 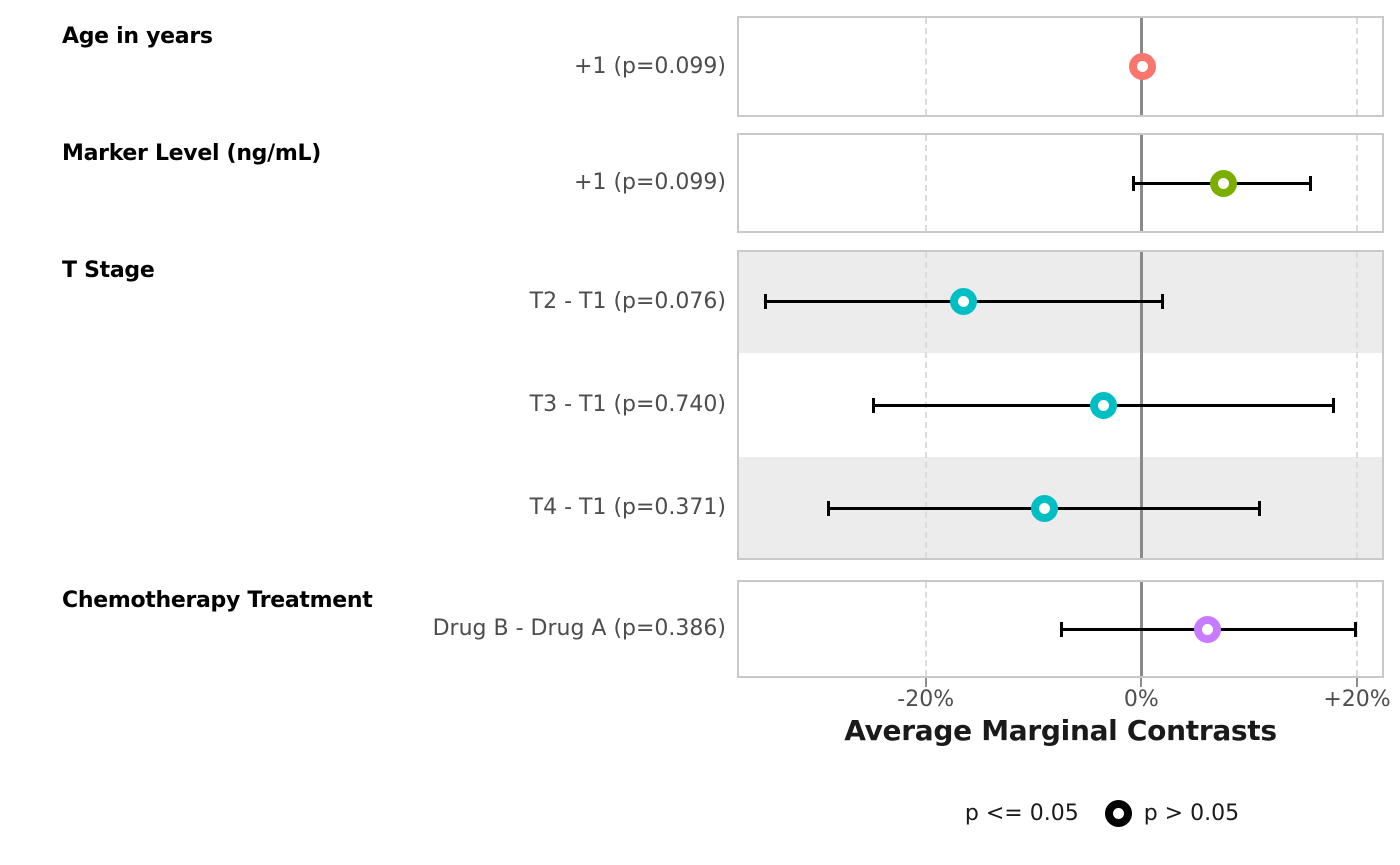 I want to click on panel-age-in-years, so click(x=1060, y=66).